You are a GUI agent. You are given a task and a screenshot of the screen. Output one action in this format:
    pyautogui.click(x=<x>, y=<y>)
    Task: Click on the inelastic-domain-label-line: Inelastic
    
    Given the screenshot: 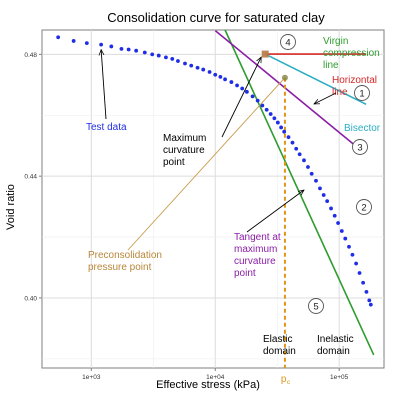 What is the action you would take?
    pyautogui.click(x=335, y=339)
    